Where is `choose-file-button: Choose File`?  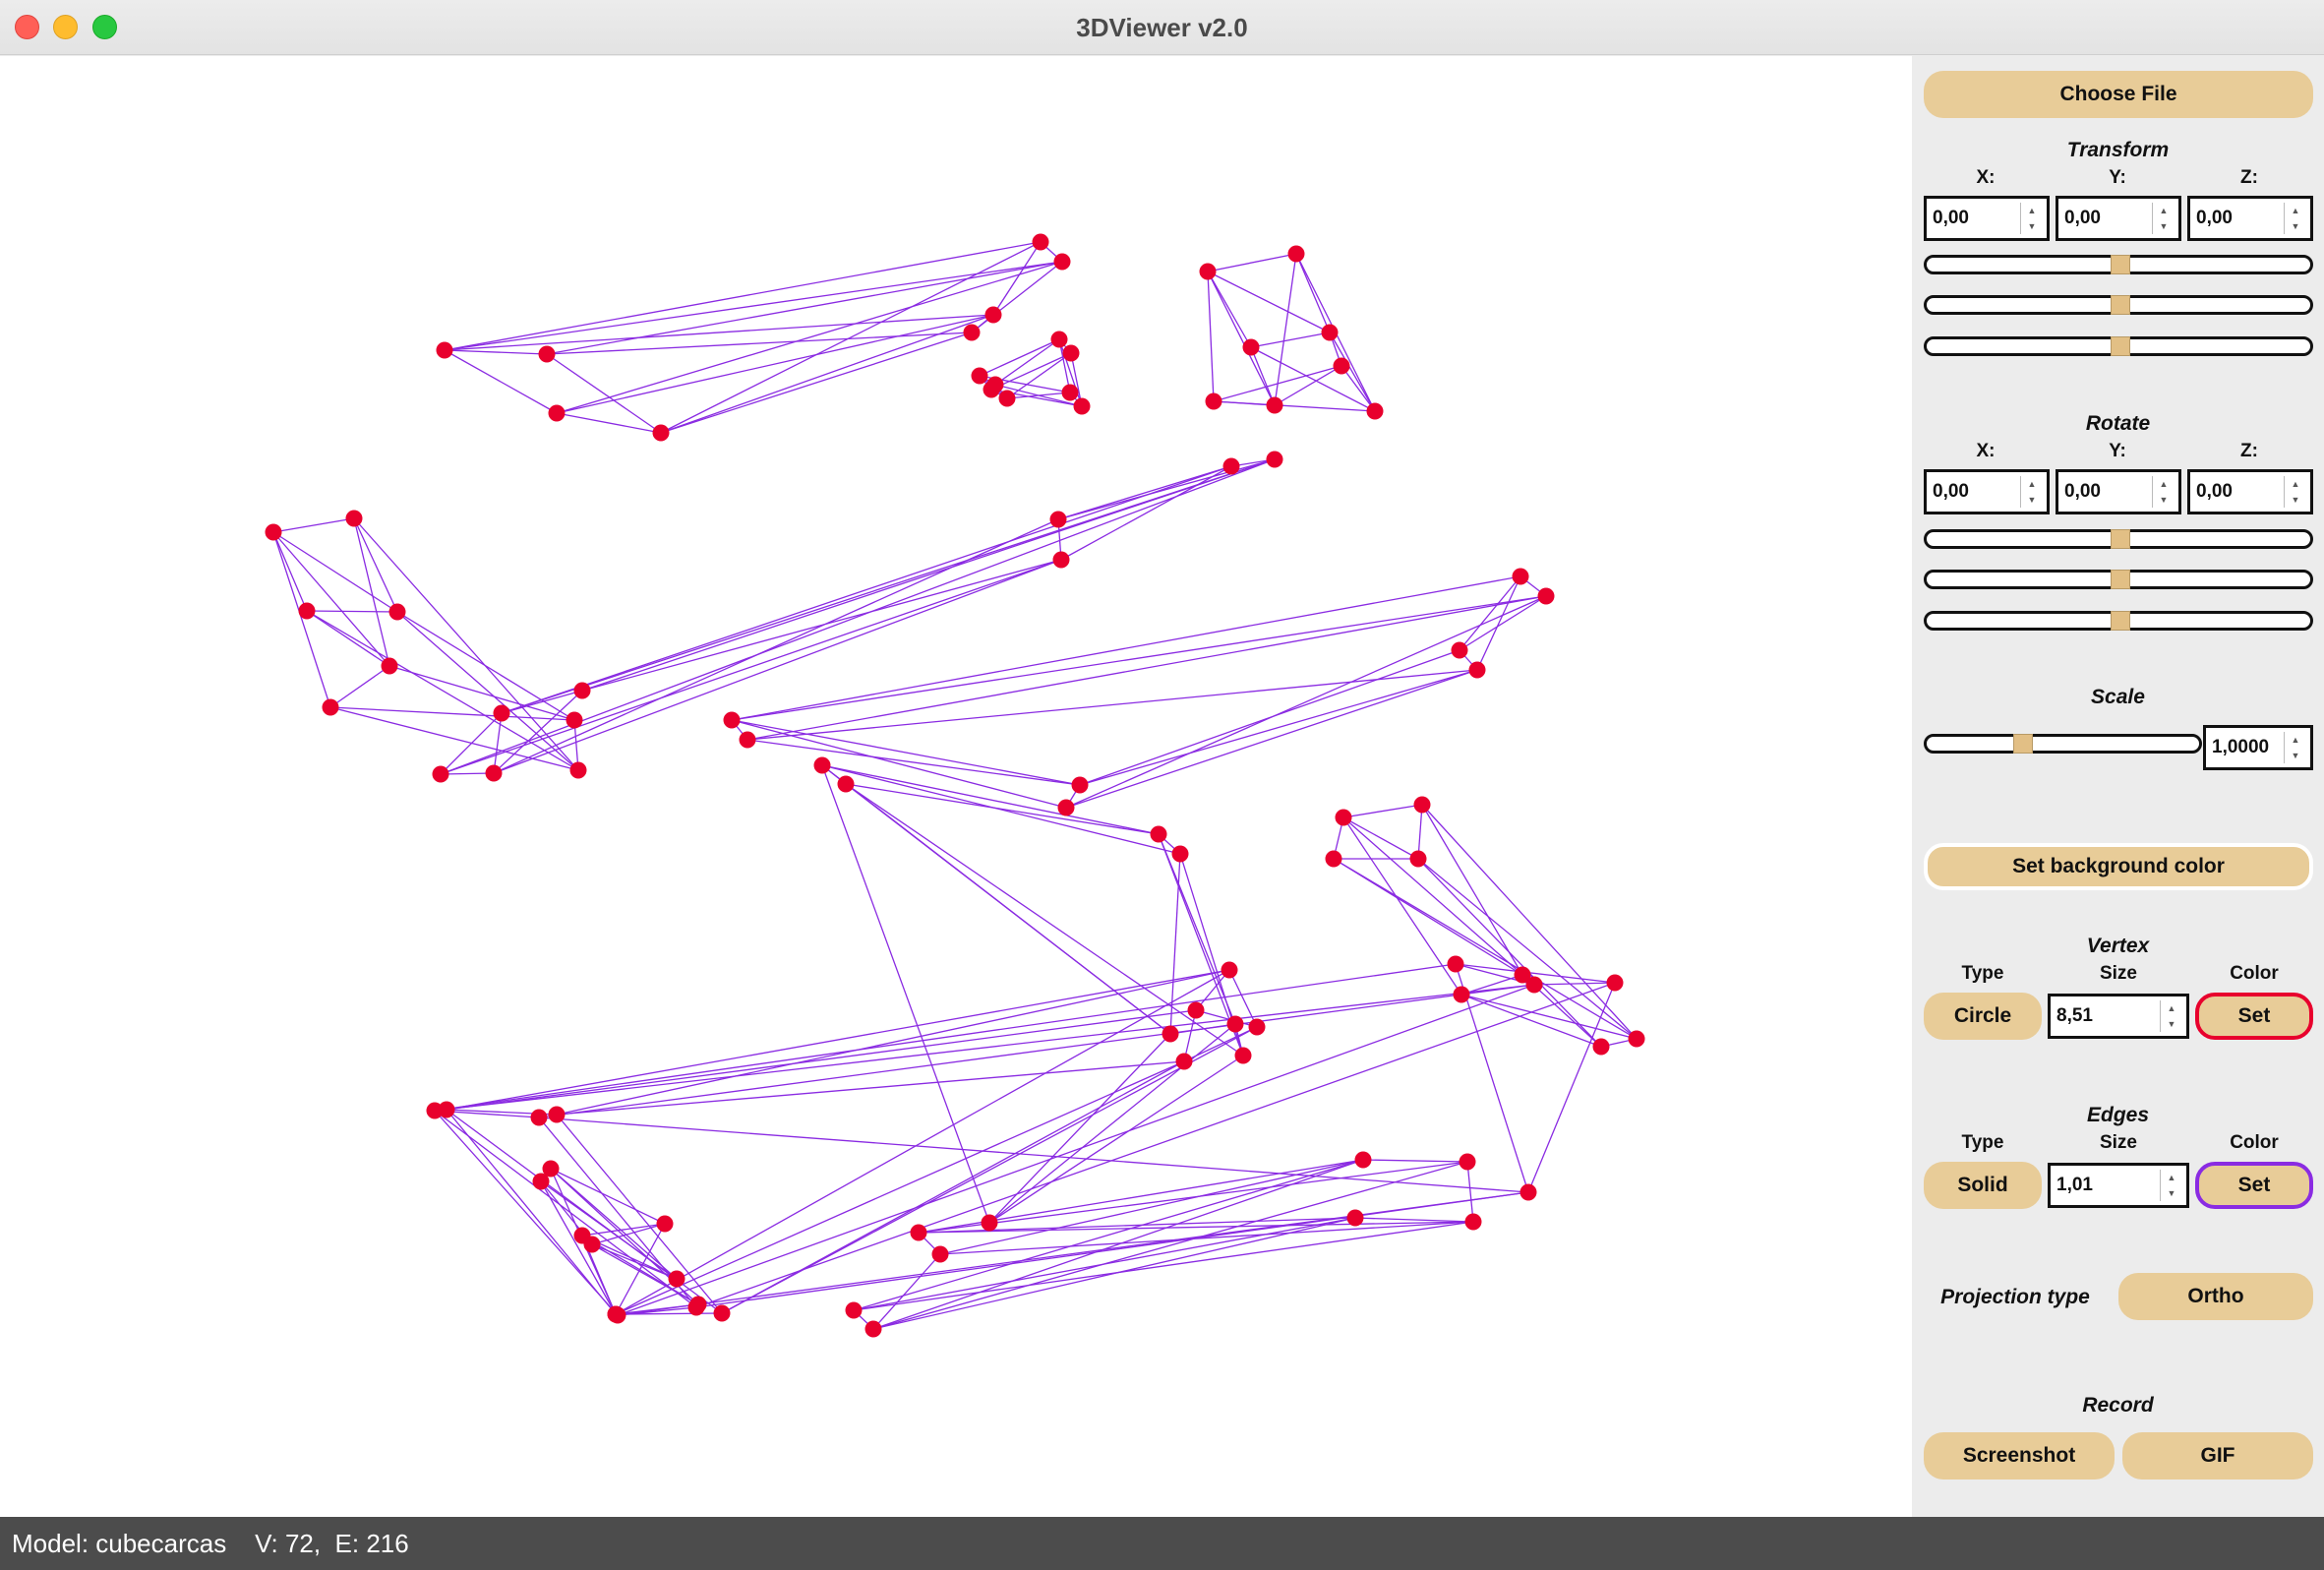
choose-file-button: Choose File is located at coordinates (2118, 94).